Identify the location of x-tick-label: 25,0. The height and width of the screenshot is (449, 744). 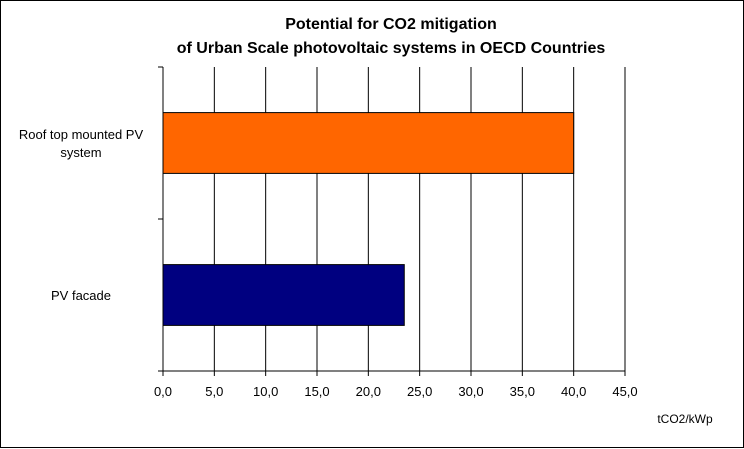
(419, 391).